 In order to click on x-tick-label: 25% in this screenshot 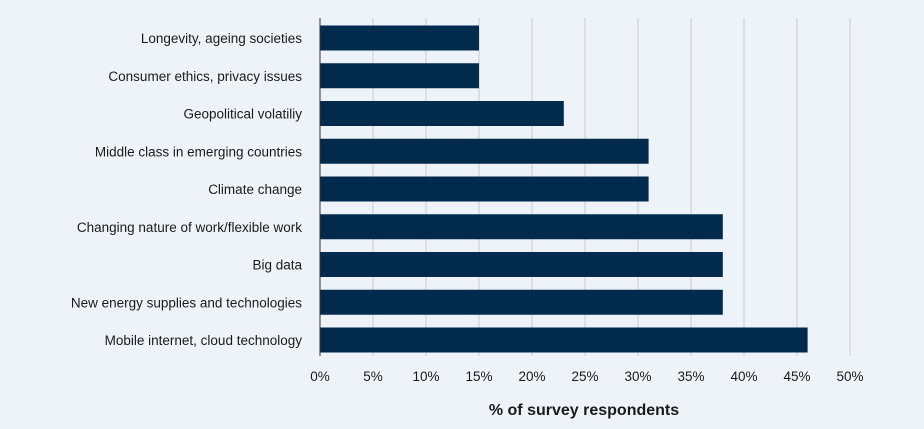, I will do `click(584, 376)`.